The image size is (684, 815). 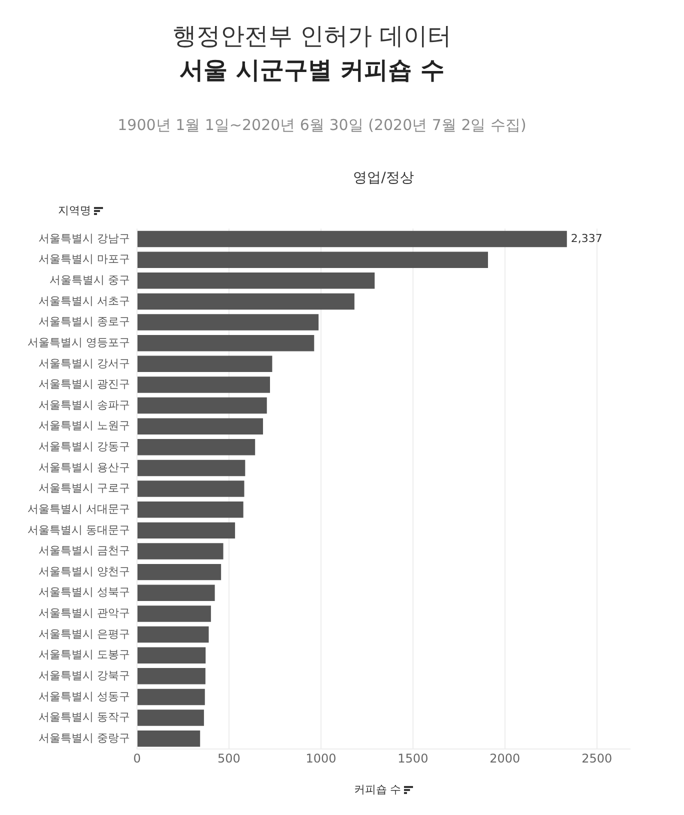 I want to click on y-axis-title: 지역명, so click(x=75, y=210).